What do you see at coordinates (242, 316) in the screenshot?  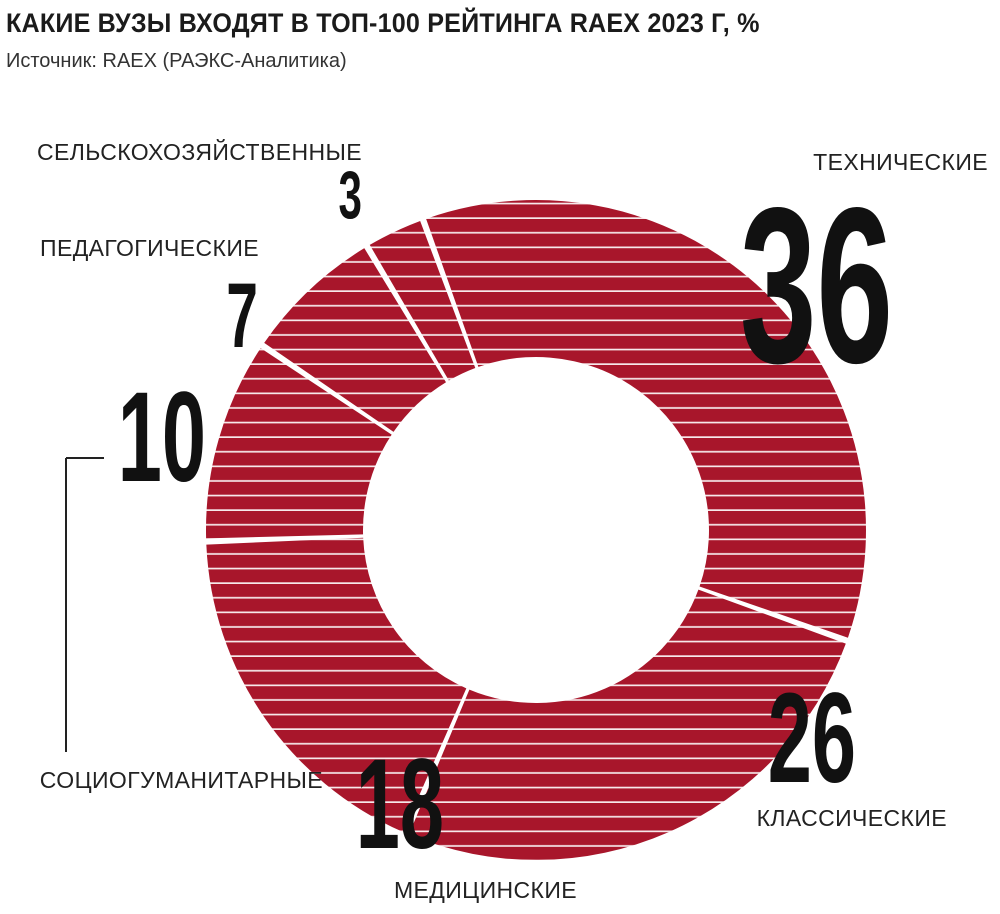 I see `value-label: 7` at bounding box center [242, 316].